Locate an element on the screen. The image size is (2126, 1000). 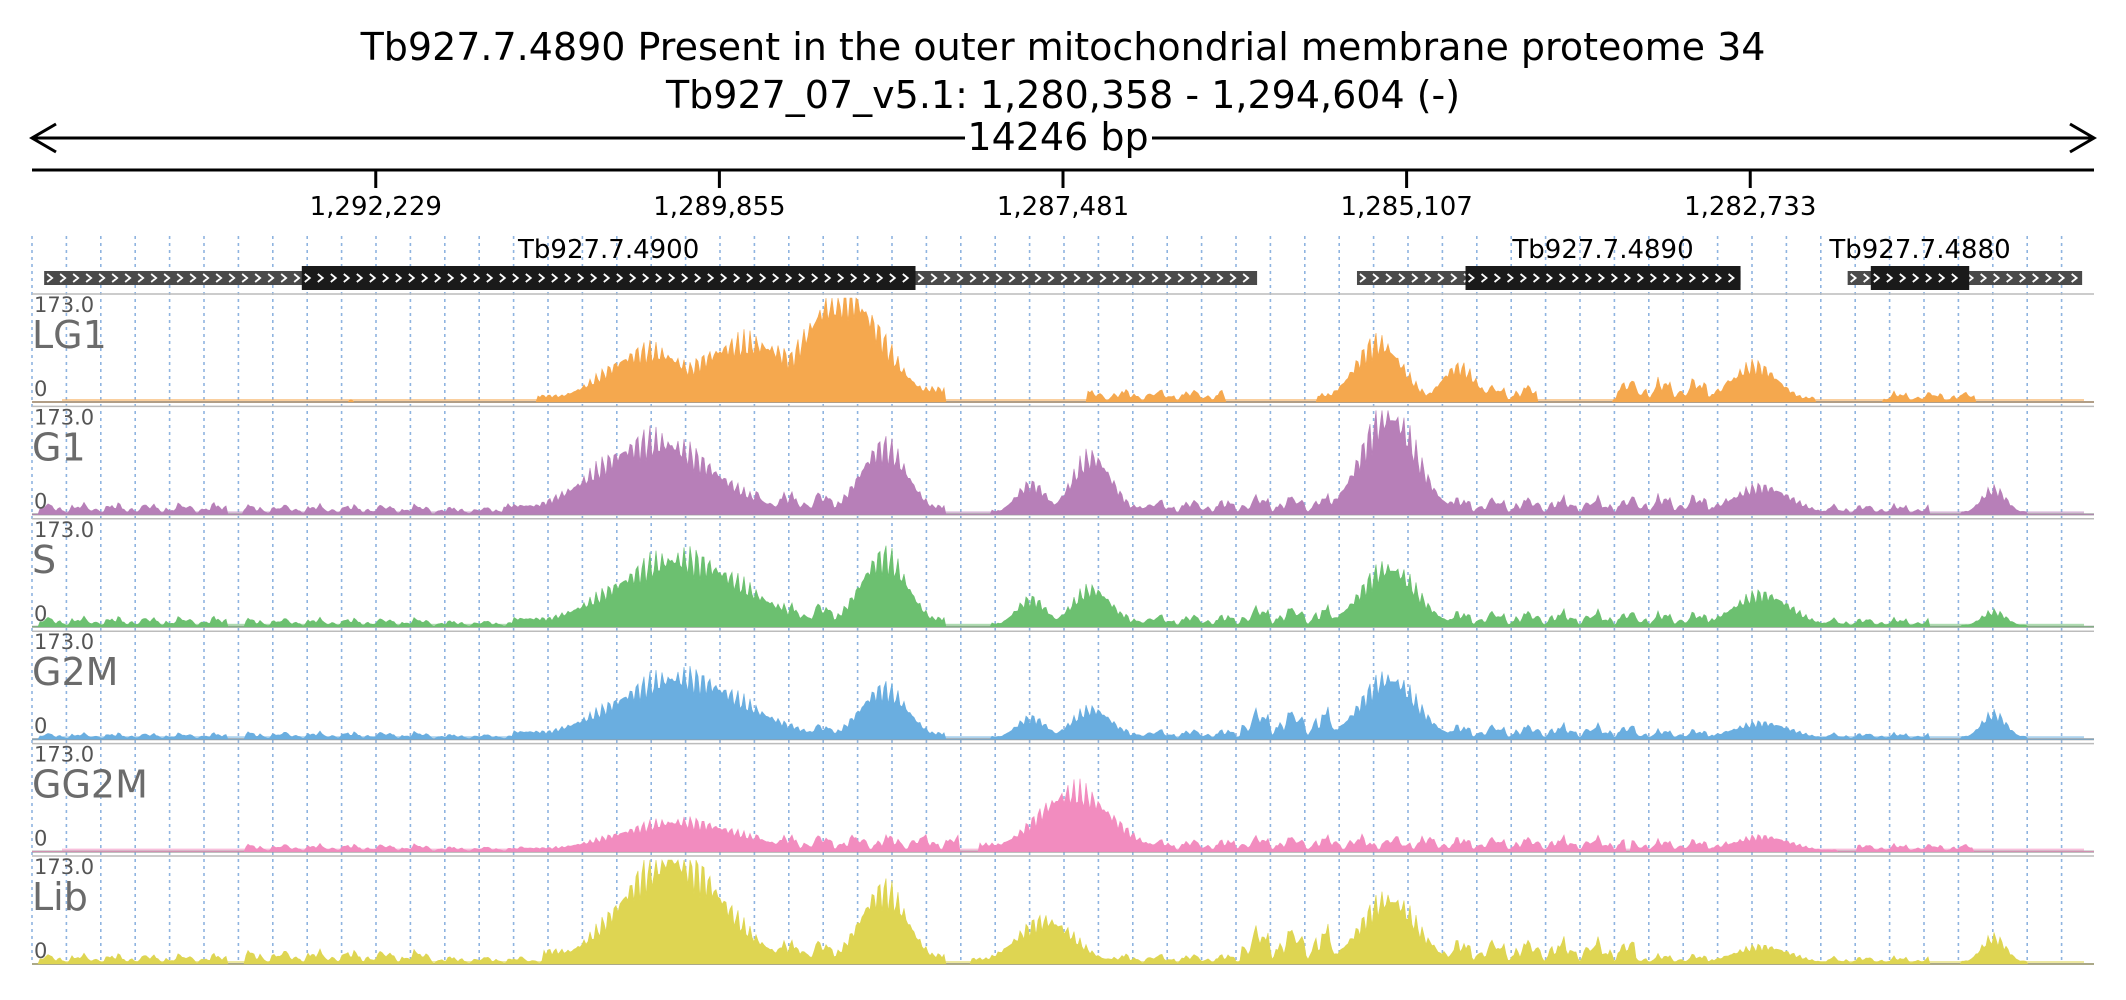
track-G1: 173.0 0 G1 is located at coordinates (1063, 460).